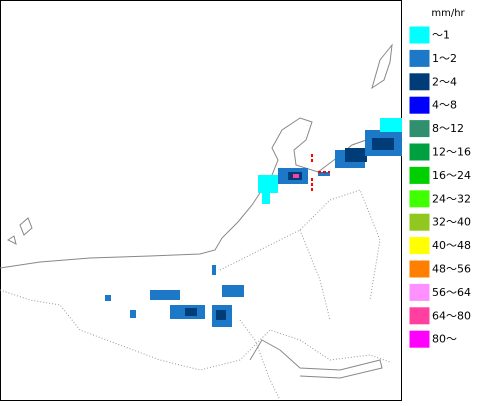  What do you see at coordinates (441, 35) in the screenshot?
I see `legend-label: ～1` at bounding box center [441, 35].